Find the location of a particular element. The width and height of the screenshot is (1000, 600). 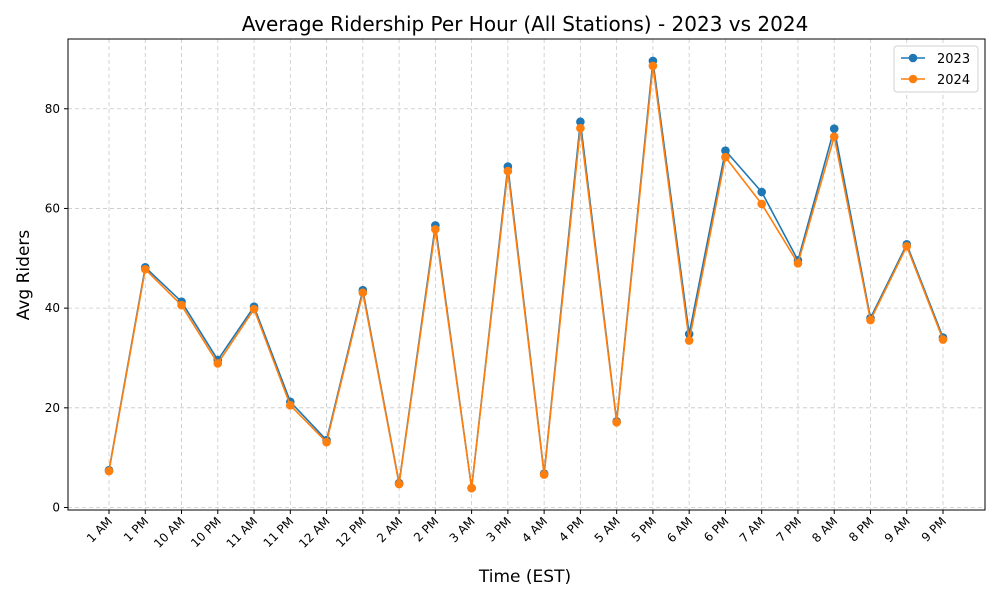

y-tick-label: 80 is located at coordinates (52, 109).